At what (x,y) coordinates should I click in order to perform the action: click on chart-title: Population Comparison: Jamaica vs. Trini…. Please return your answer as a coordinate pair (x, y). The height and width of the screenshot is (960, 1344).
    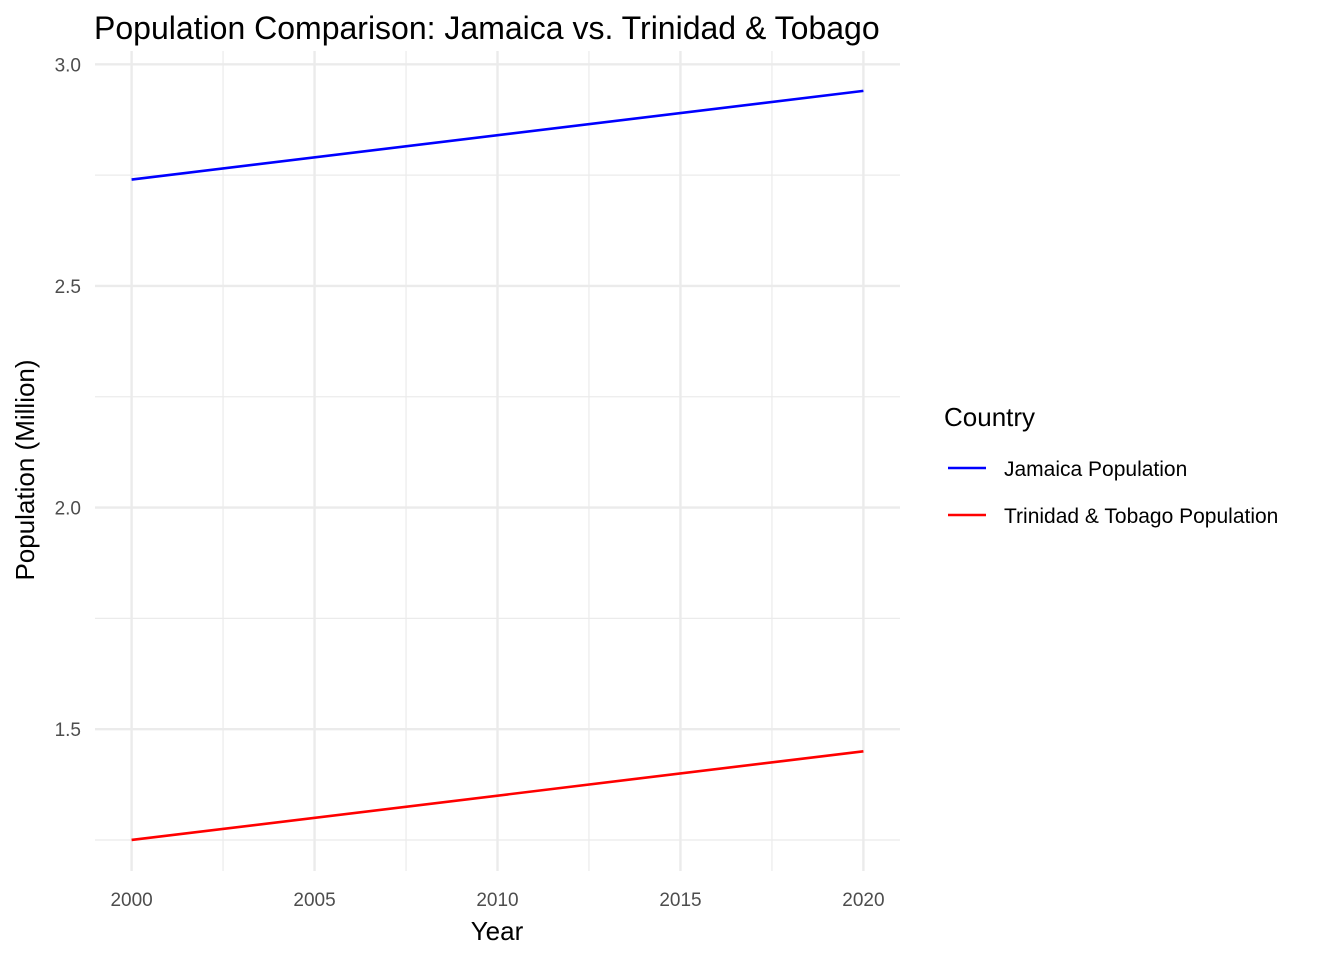
    Looking at the image, I should click on (487, 28).